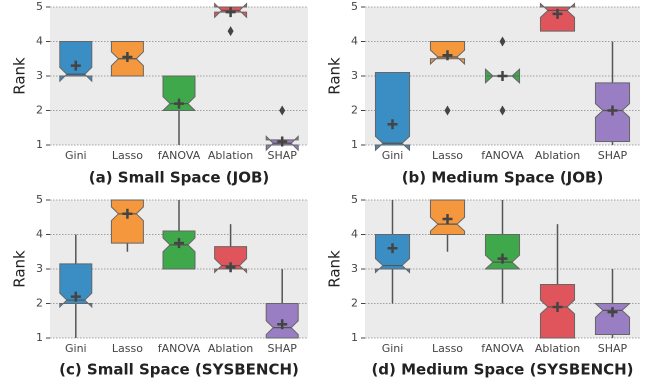  Describe the element at coordinates (179, 178) in the screenshot. I see `chart-title: (a) Small Space (JOB)` at that location.